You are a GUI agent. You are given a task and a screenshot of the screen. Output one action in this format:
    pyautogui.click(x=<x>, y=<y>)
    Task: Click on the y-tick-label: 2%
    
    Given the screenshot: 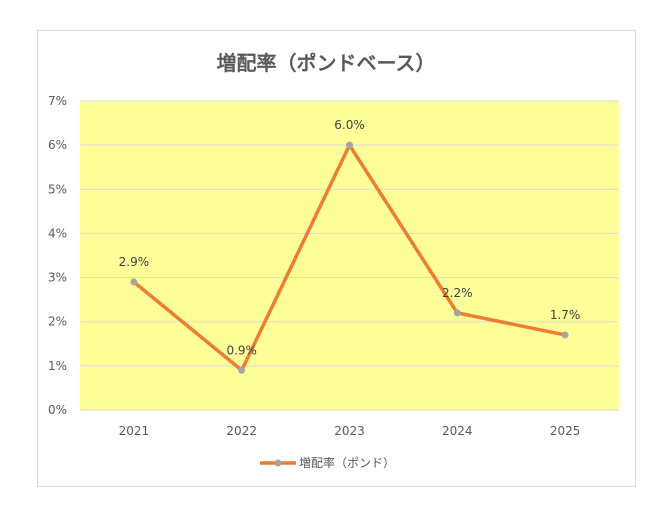 What is the action you would take?
    pyautogui.click(x=57, y=322)
    